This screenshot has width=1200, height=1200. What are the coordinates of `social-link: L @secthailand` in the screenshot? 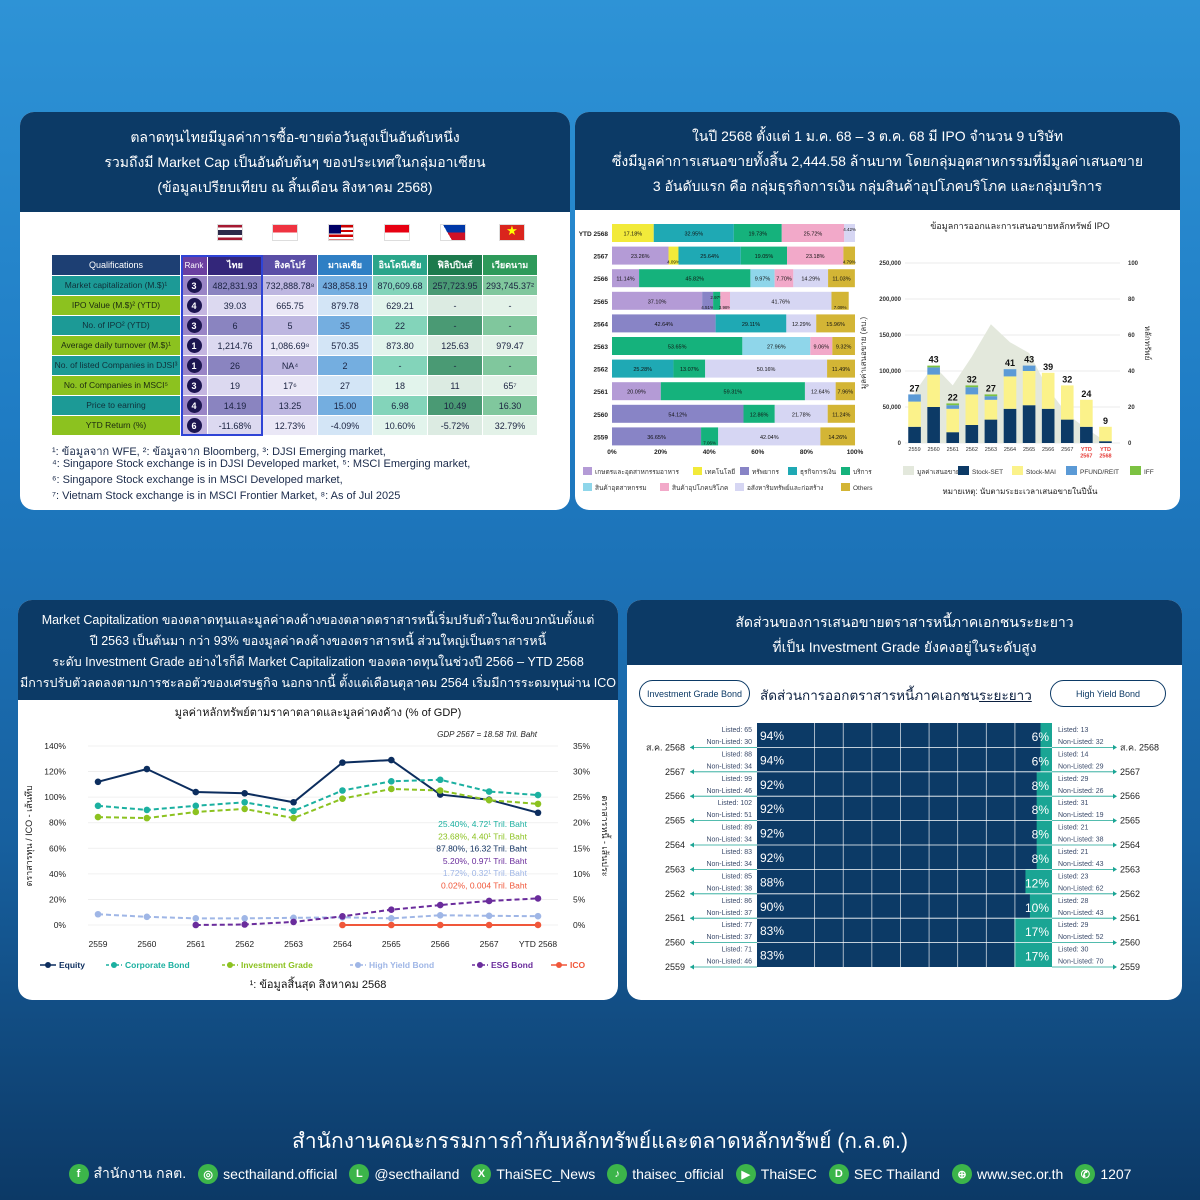 It's located at (404, 1174).